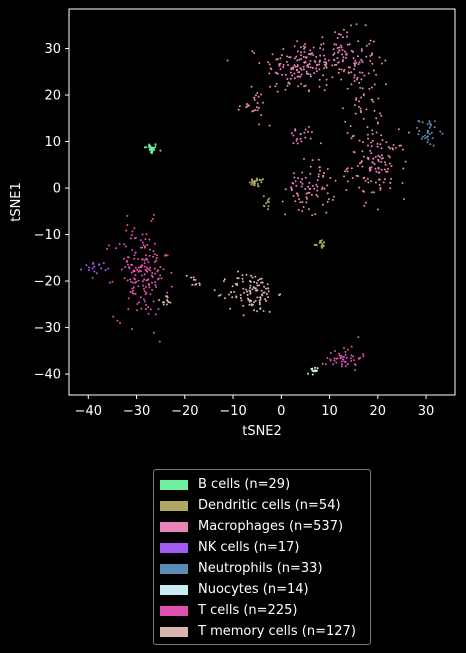 The image size is (466, 653). What do you see at coordinates (265, 568) in the screenshot?
I see `legend-item-neutrophils: Neutrophils (n=33)` at bounding box center [265, 568].